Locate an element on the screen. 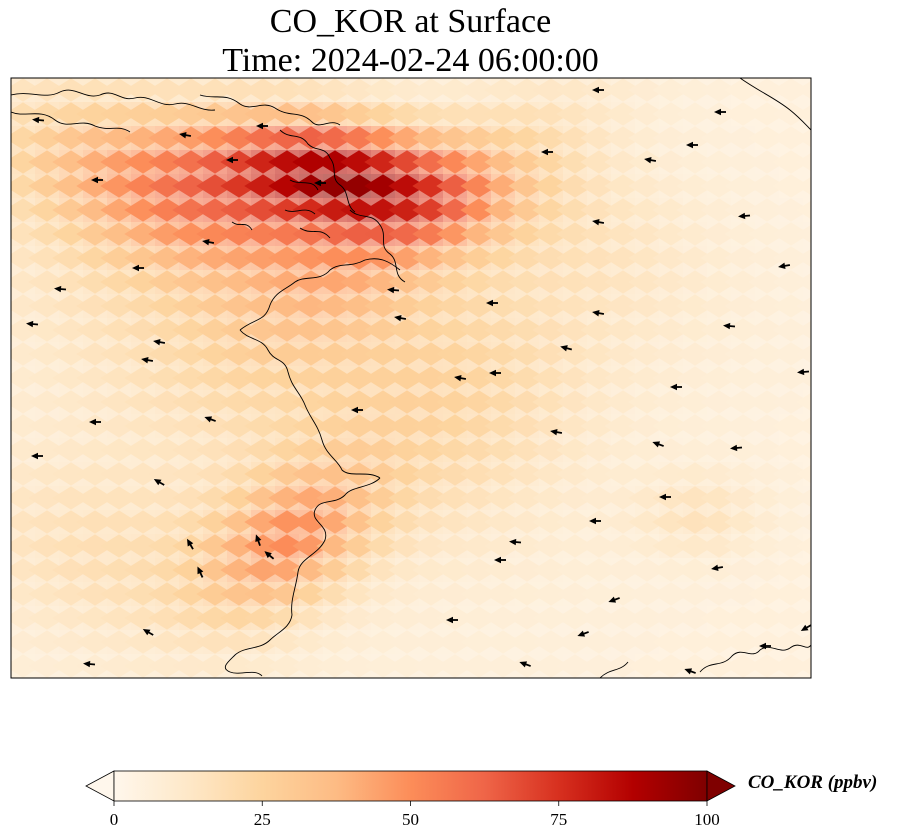 The image size is (899, 839). colorbar-gradient is located at coordinates (410, 786).